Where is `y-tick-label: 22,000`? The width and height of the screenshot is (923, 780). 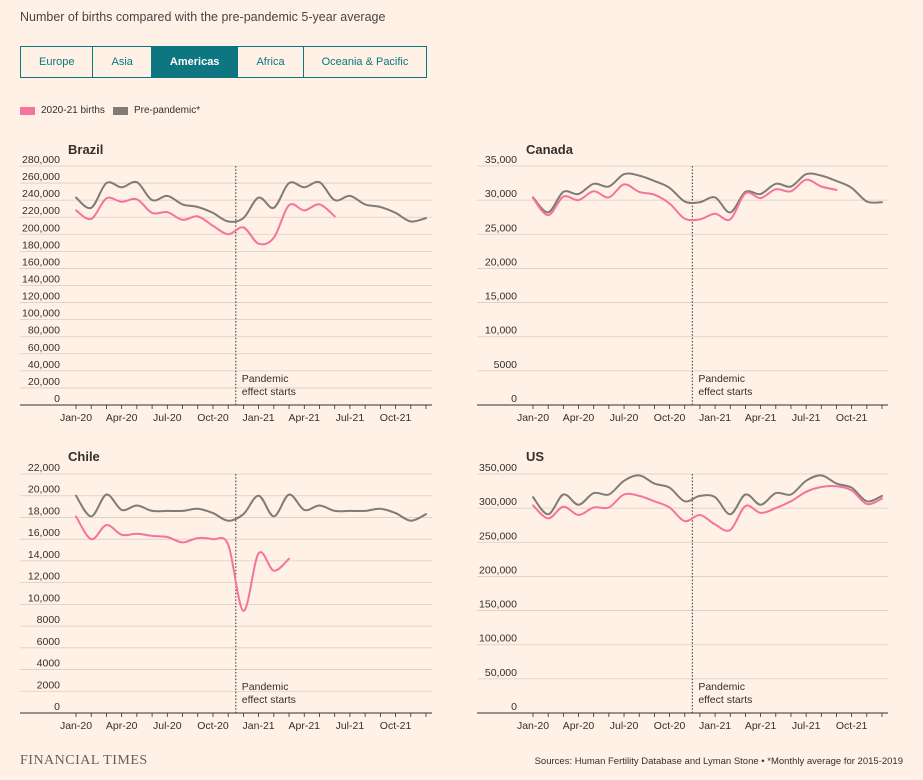
y-tick-label: 22,000 is located at coordinates (44, 468).